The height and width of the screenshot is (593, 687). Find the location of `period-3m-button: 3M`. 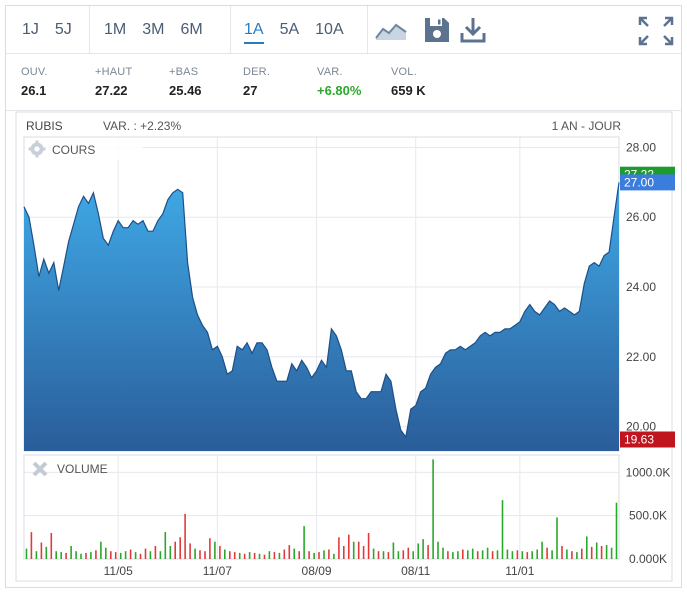

period-3m-button: 3M is located at coordinates (153, 29).